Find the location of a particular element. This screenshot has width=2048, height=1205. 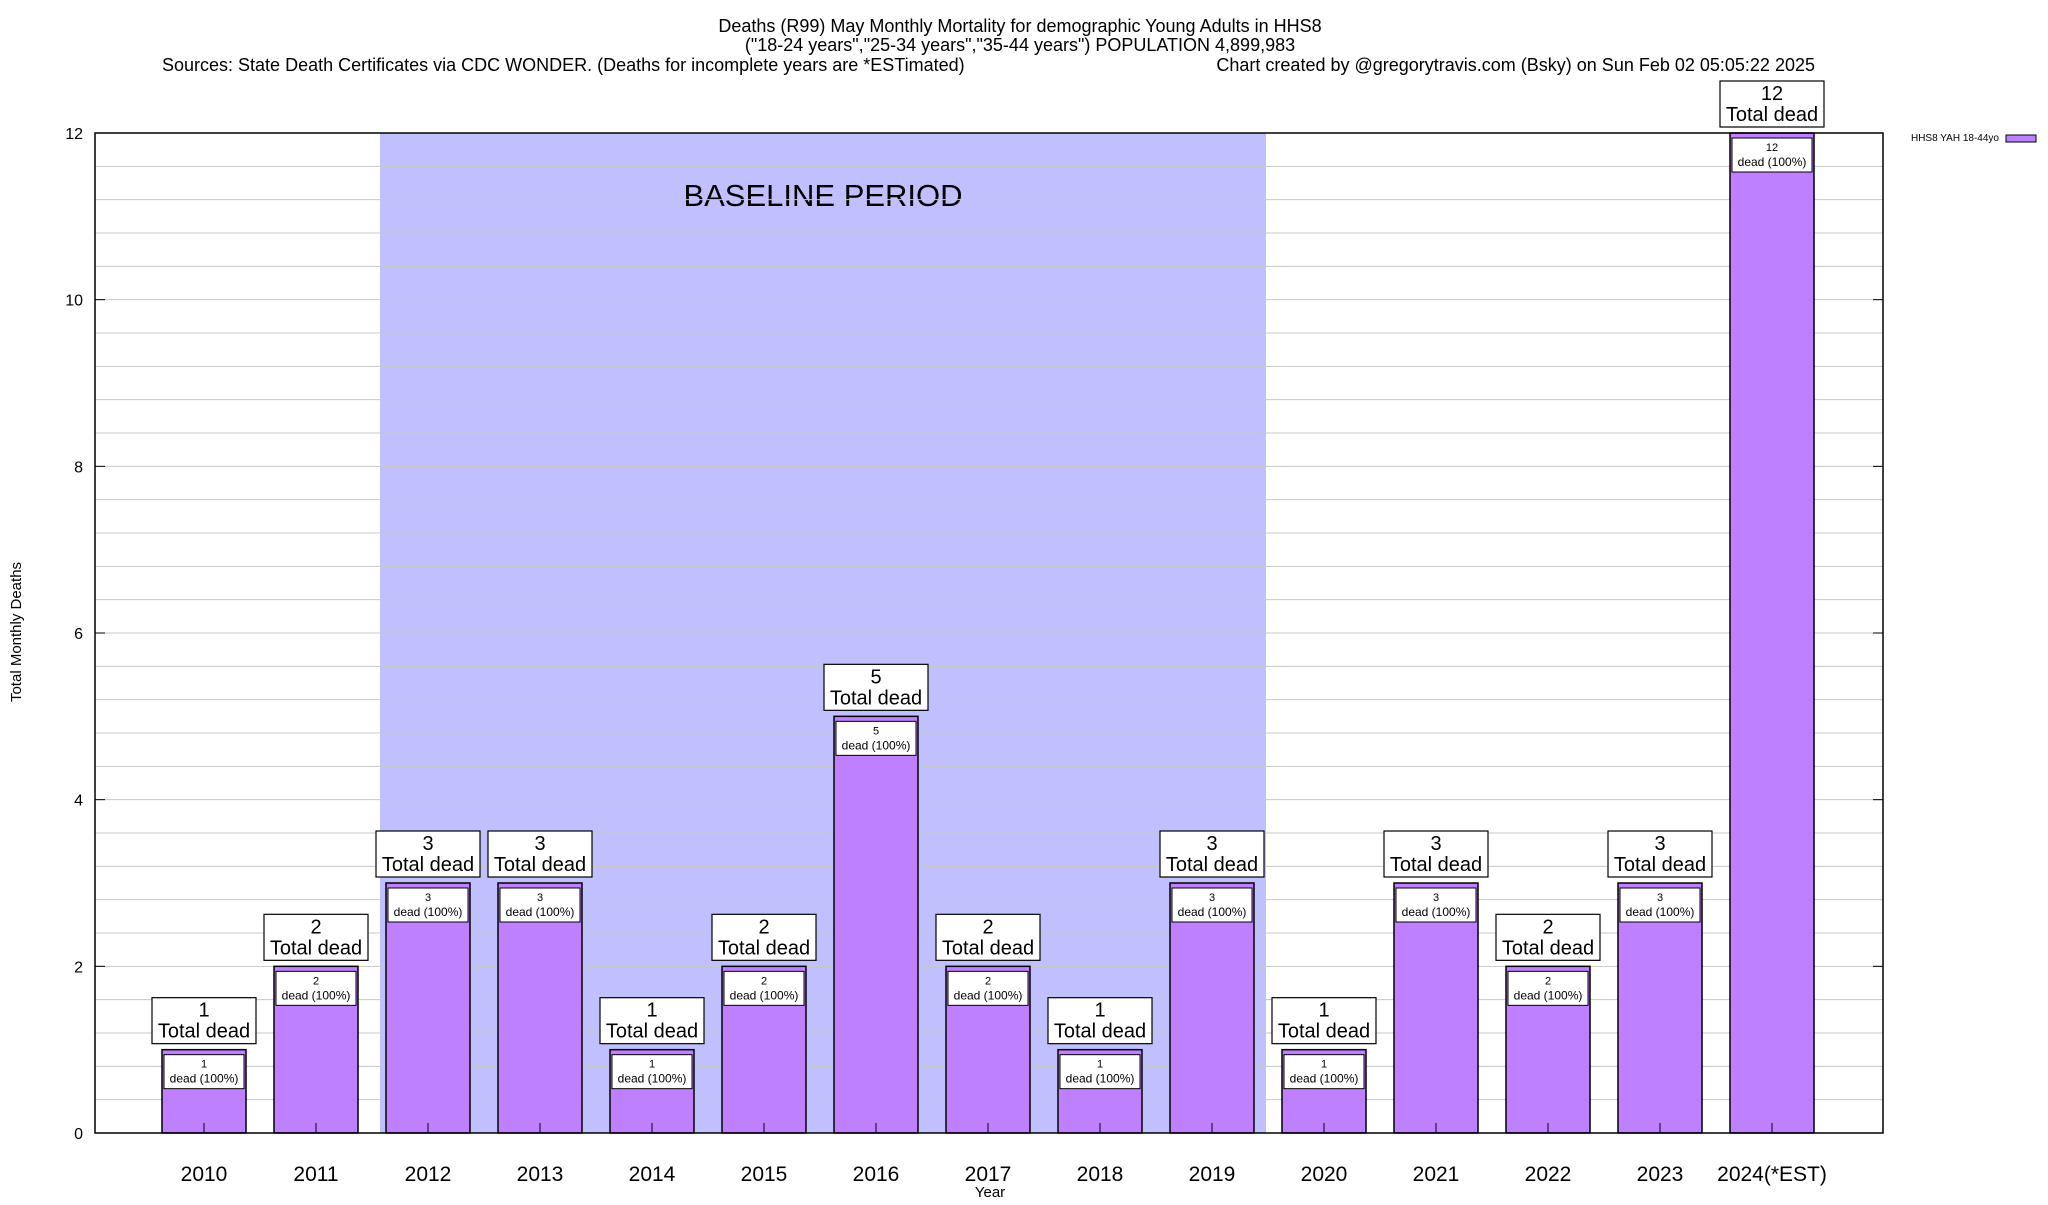

y-tick-label: 0 is located at coordinates (78, 1134).